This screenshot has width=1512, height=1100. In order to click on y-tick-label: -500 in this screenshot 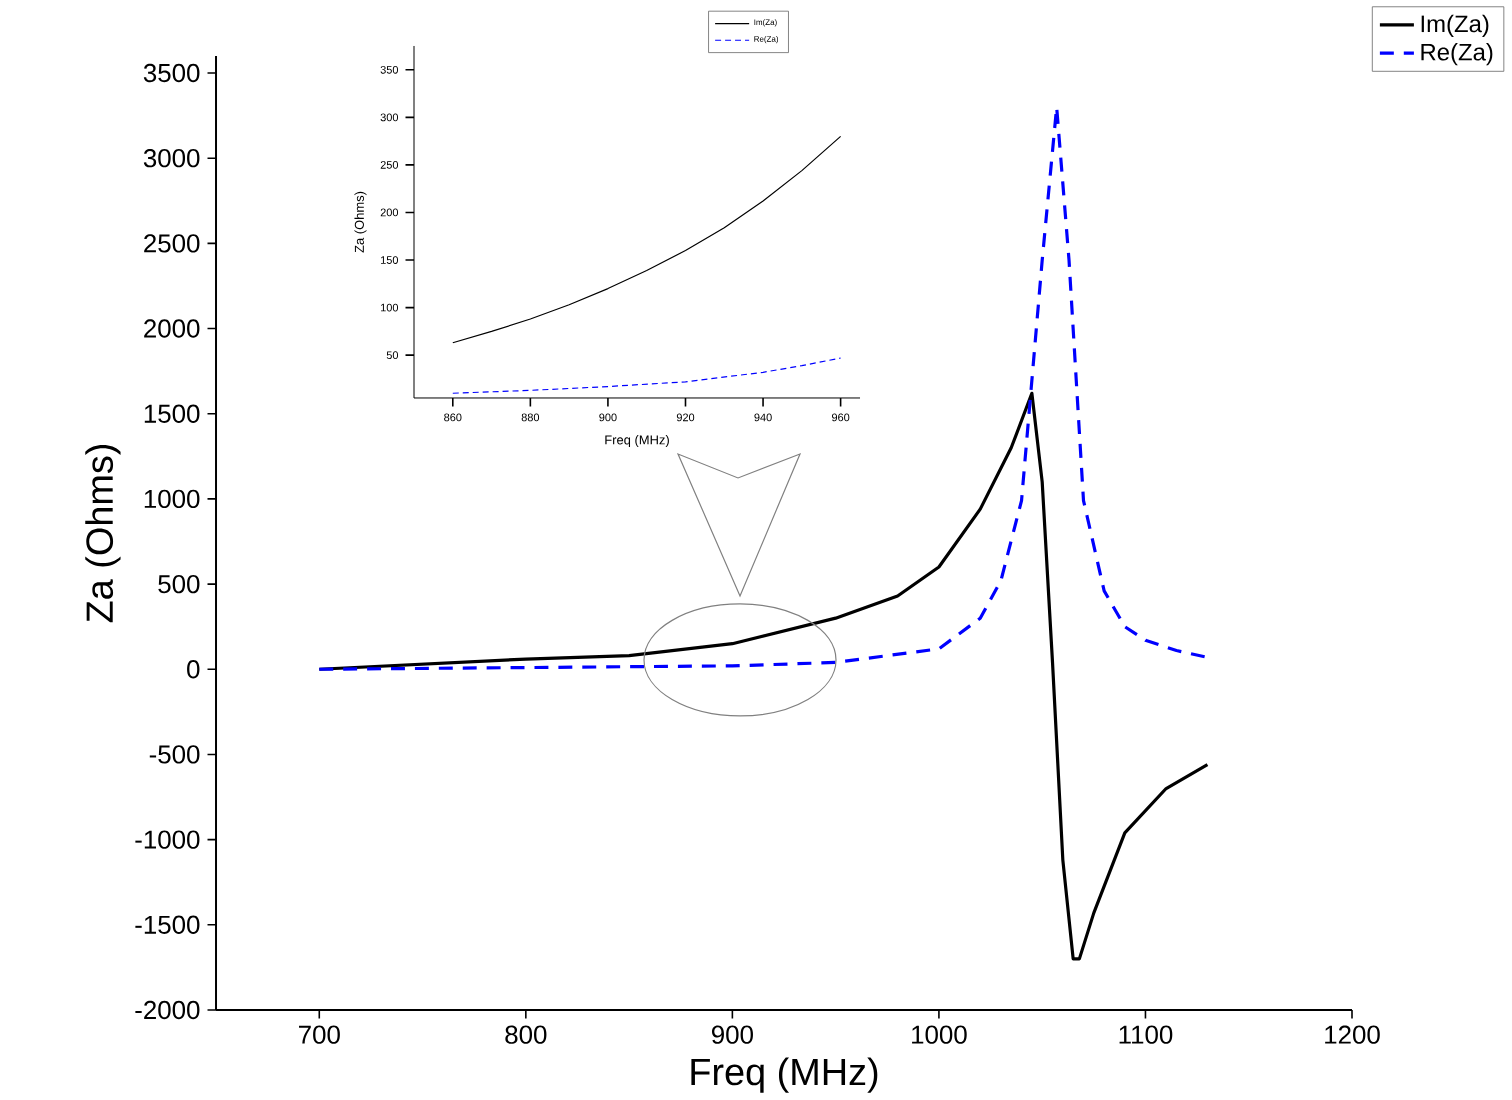, I will do `click(174, 754)`.